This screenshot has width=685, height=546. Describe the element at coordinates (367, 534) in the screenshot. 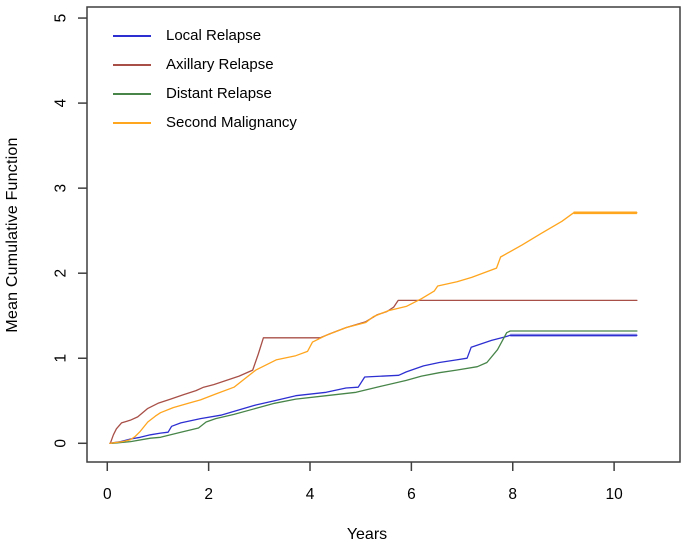

I see `x-axis-title: Years` at that location.